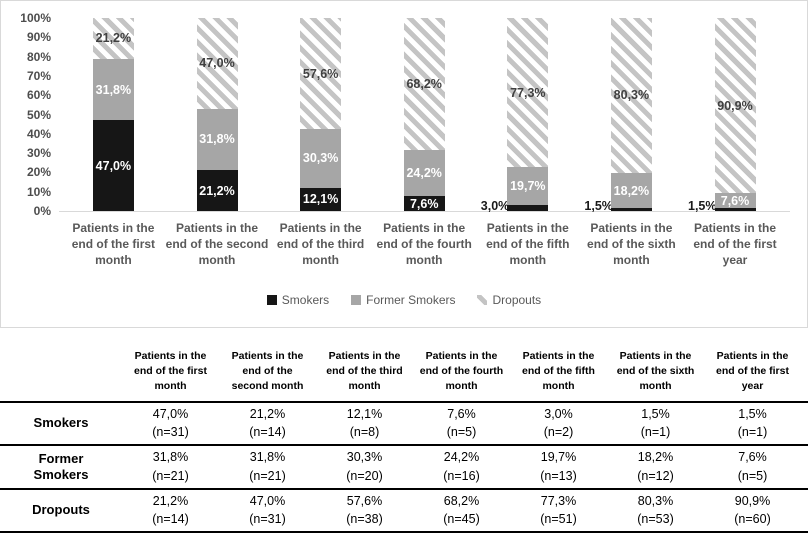 This screenshot has width=808, height=536. What do you see at coordinates (461, 519) in the screenshot?
I see `cell-count: (n=45)` at bounding box center [461, 519].